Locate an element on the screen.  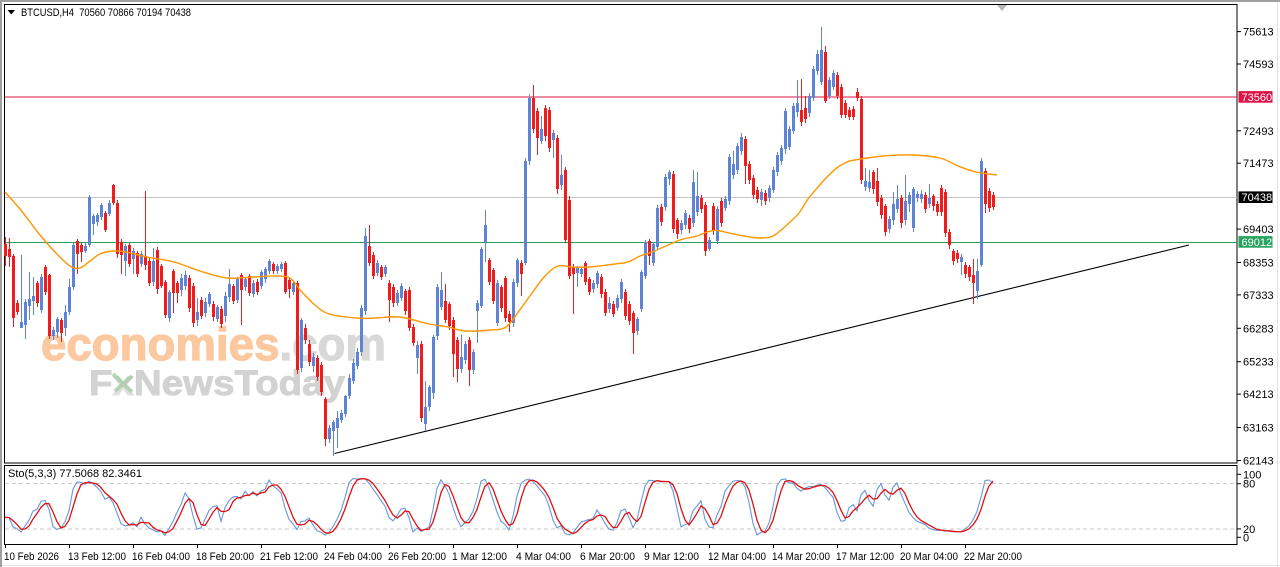
svg-text: 26 Feb 20:00 is located at coordinates (417, 557).